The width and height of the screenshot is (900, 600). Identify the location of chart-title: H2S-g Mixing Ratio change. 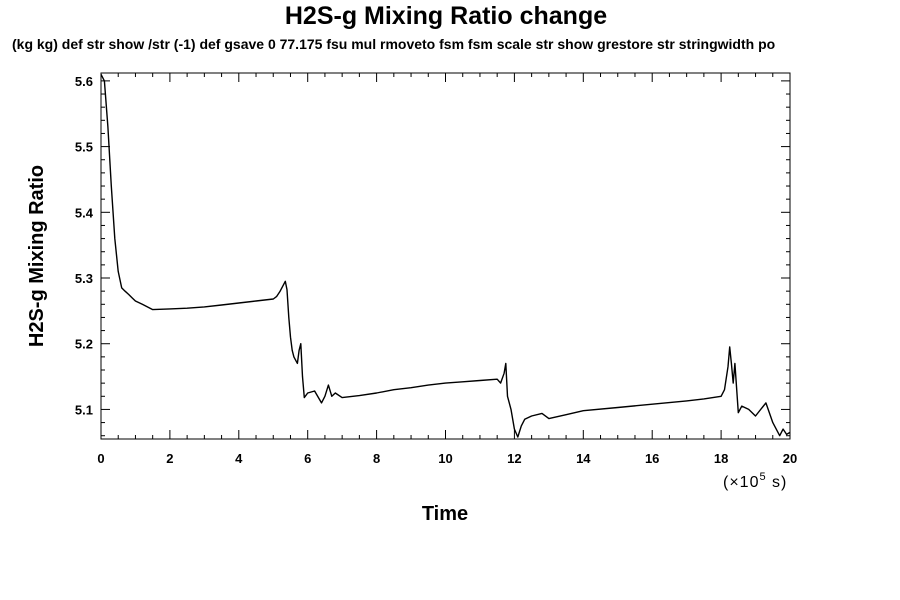
(446, 16).